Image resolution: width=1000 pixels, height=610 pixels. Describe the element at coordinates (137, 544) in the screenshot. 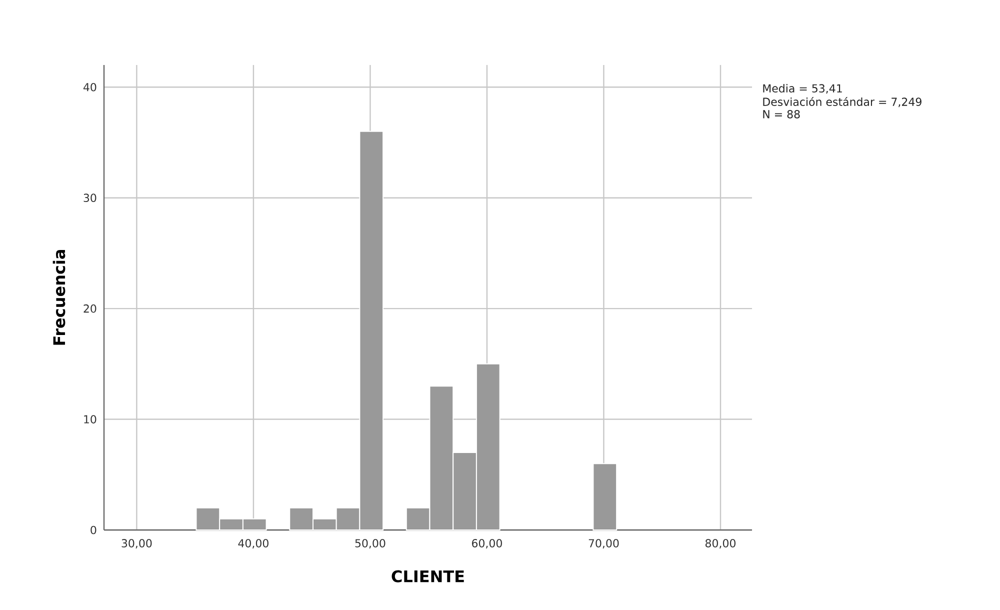

I see `x-tick-label: 30,00` at that location.